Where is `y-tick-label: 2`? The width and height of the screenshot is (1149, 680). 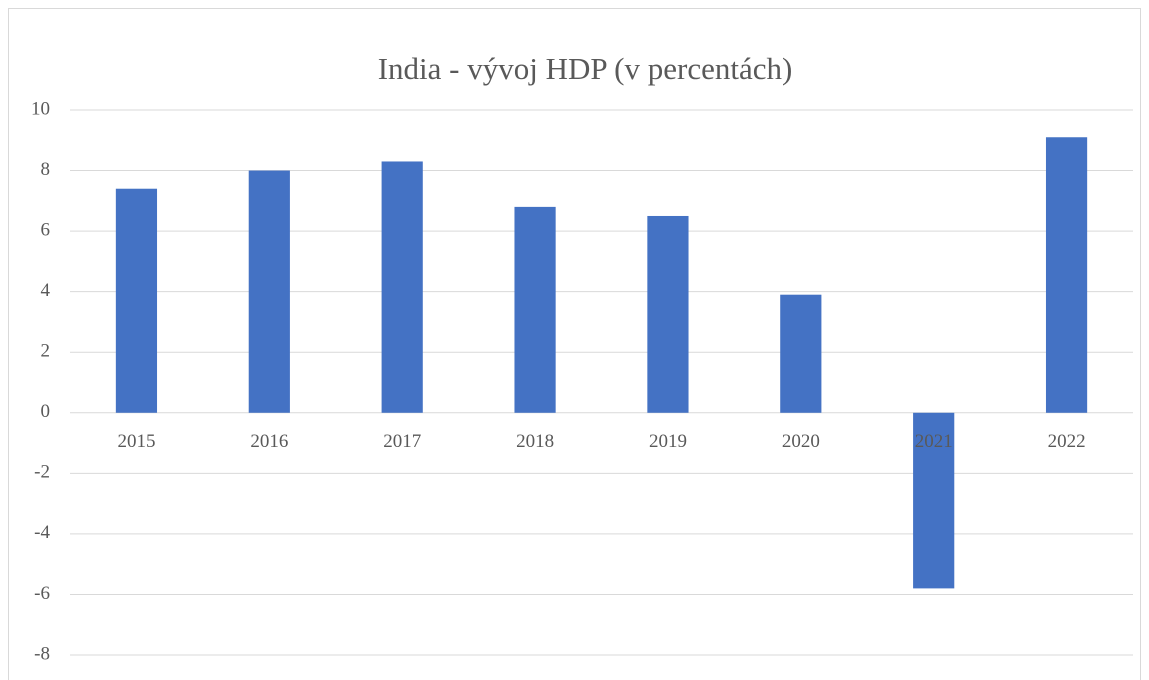
y-tick-label: 2 is located at coordinates (46, 351).